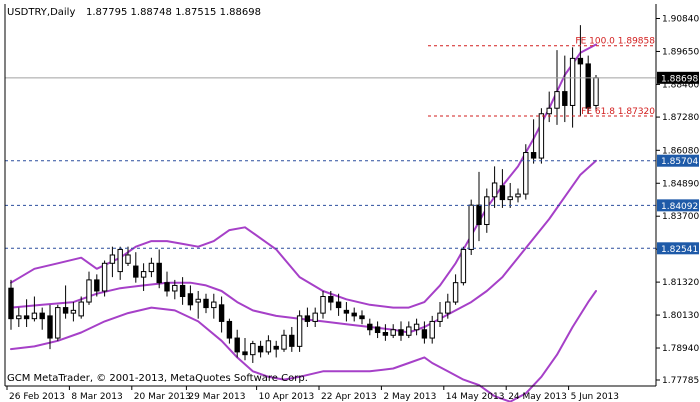  I want to click on y-tick-label: 1.77785, so click(680, 381).